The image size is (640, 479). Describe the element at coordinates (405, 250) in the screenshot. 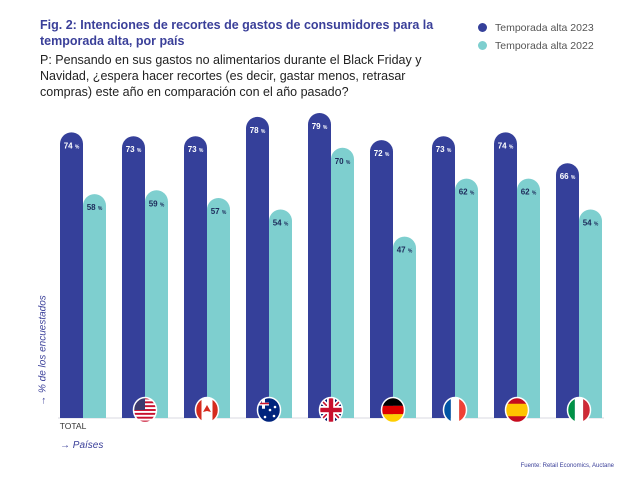

I see `data-label: 47 %` at that location.